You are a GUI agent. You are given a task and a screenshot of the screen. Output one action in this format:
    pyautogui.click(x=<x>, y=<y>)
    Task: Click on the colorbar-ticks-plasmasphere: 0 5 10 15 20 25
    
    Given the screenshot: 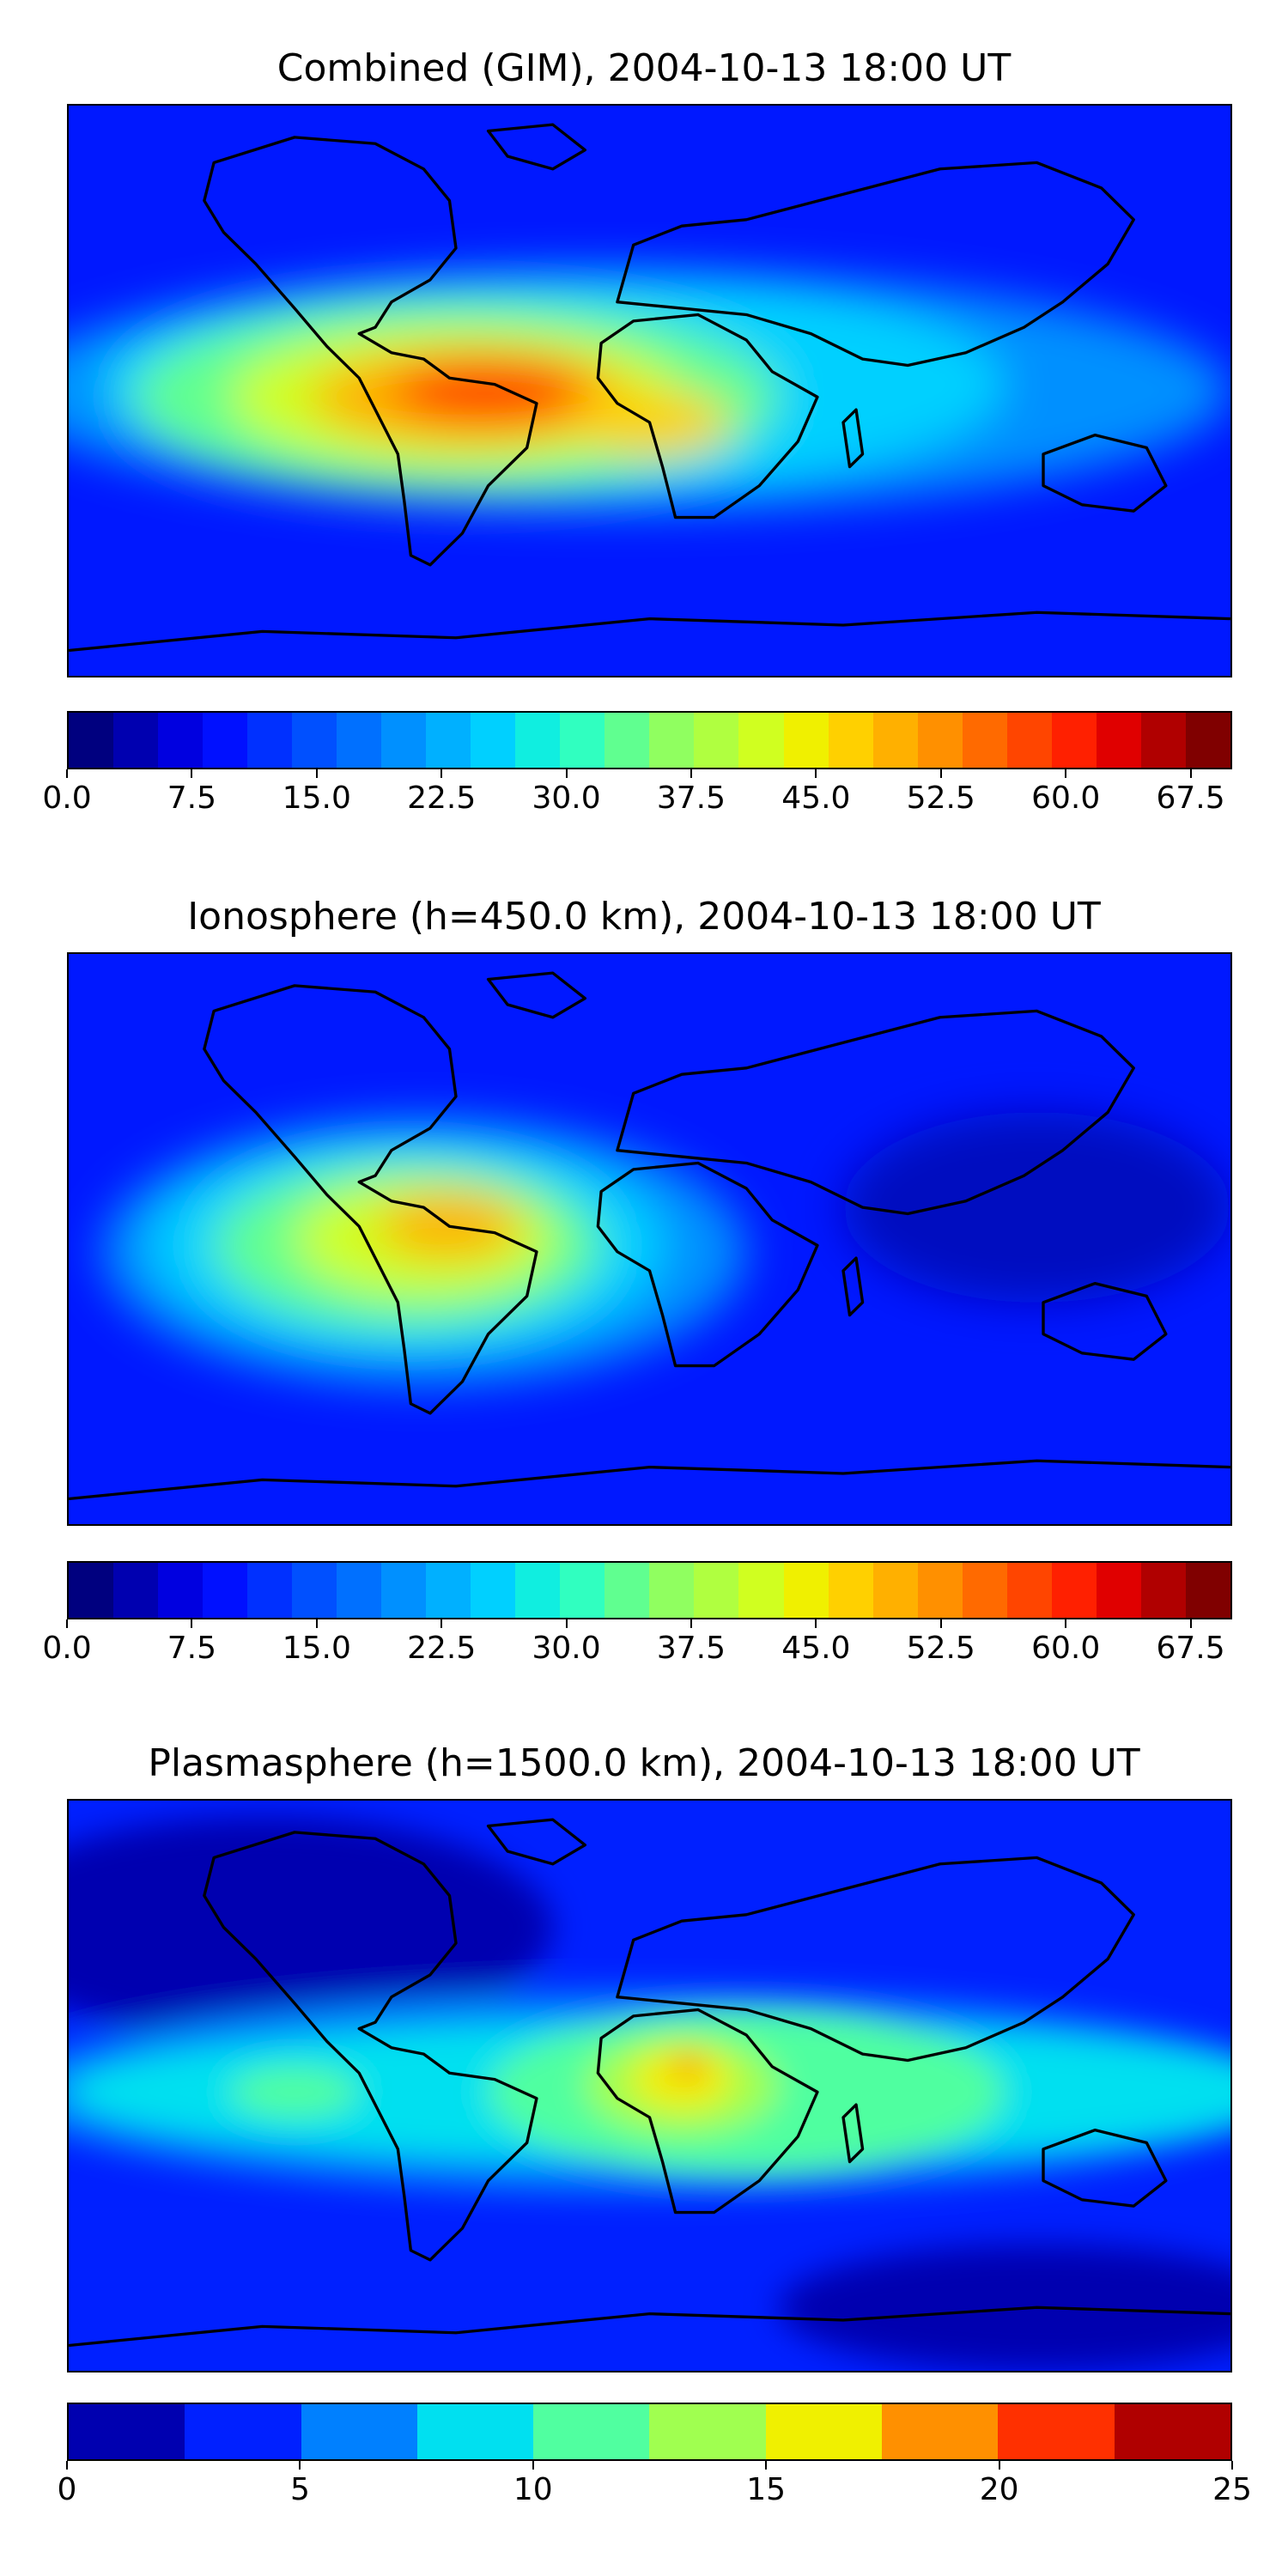 What is the action you would take?
    pyautogui.click(x=655, y=2486)
    